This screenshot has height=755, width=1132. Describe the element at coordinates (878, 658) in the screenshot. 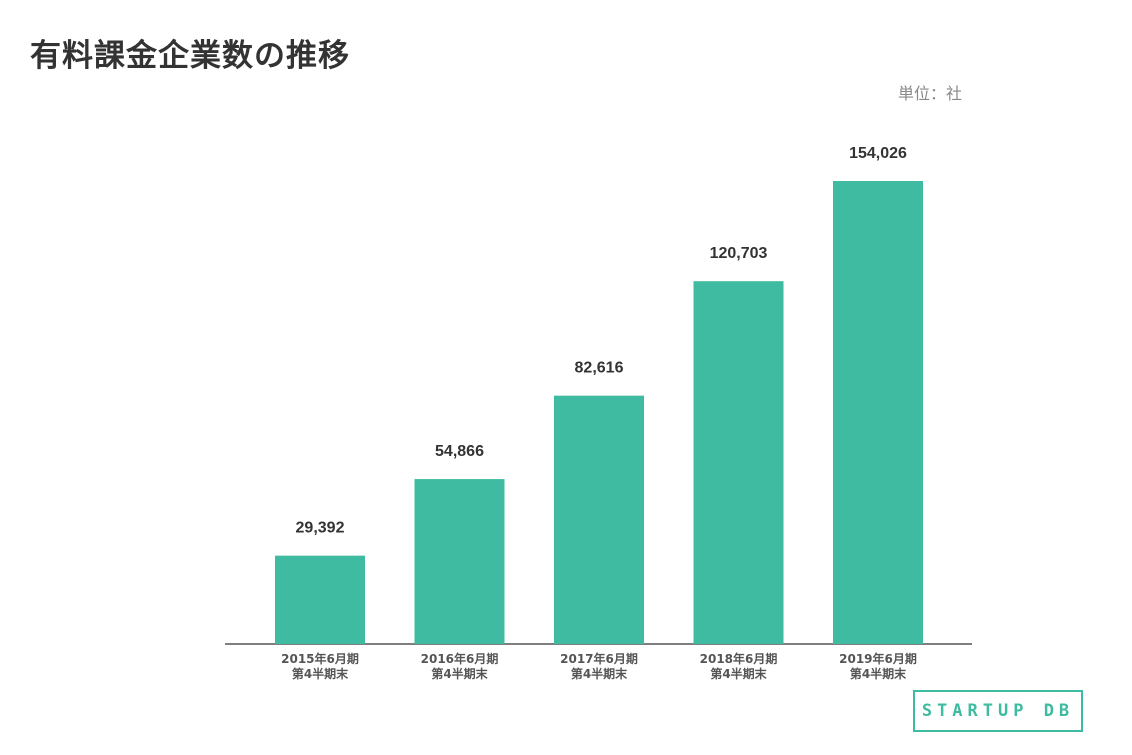

I see `x-tick-label: 2019年6月期` at that location.